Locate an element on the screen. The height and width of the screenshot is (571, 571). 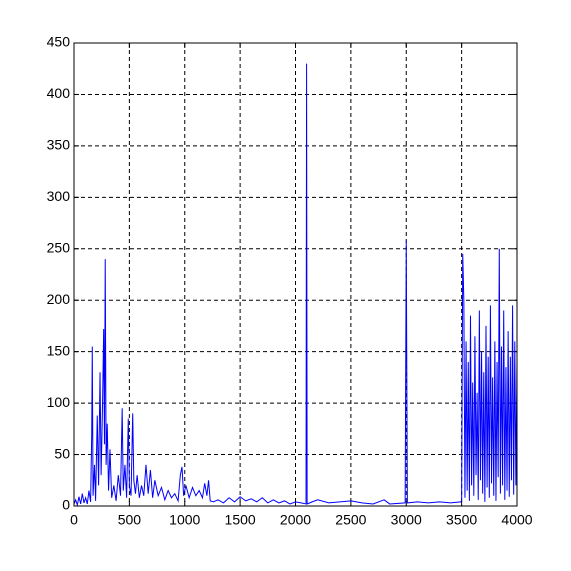
x-tick-label: 3500 is located at coordinates (461, 520).